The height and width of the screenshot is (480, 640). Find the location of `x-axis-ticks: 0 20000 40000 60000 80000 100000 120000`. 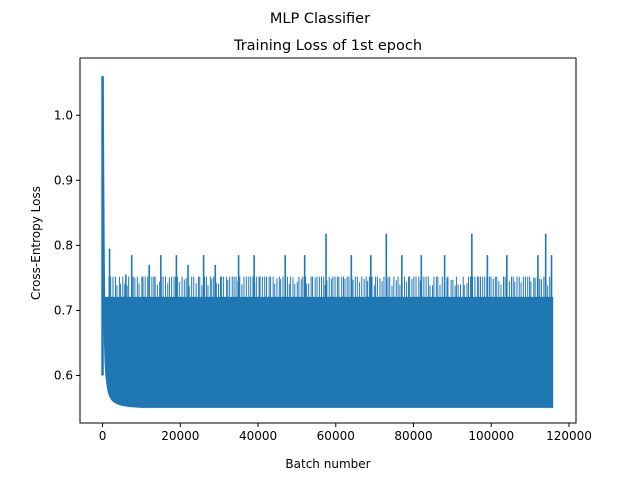

x-axis-ticks: 0 20000 40000 60000 80000 100000 120000 is located at coordinates (345, 433).